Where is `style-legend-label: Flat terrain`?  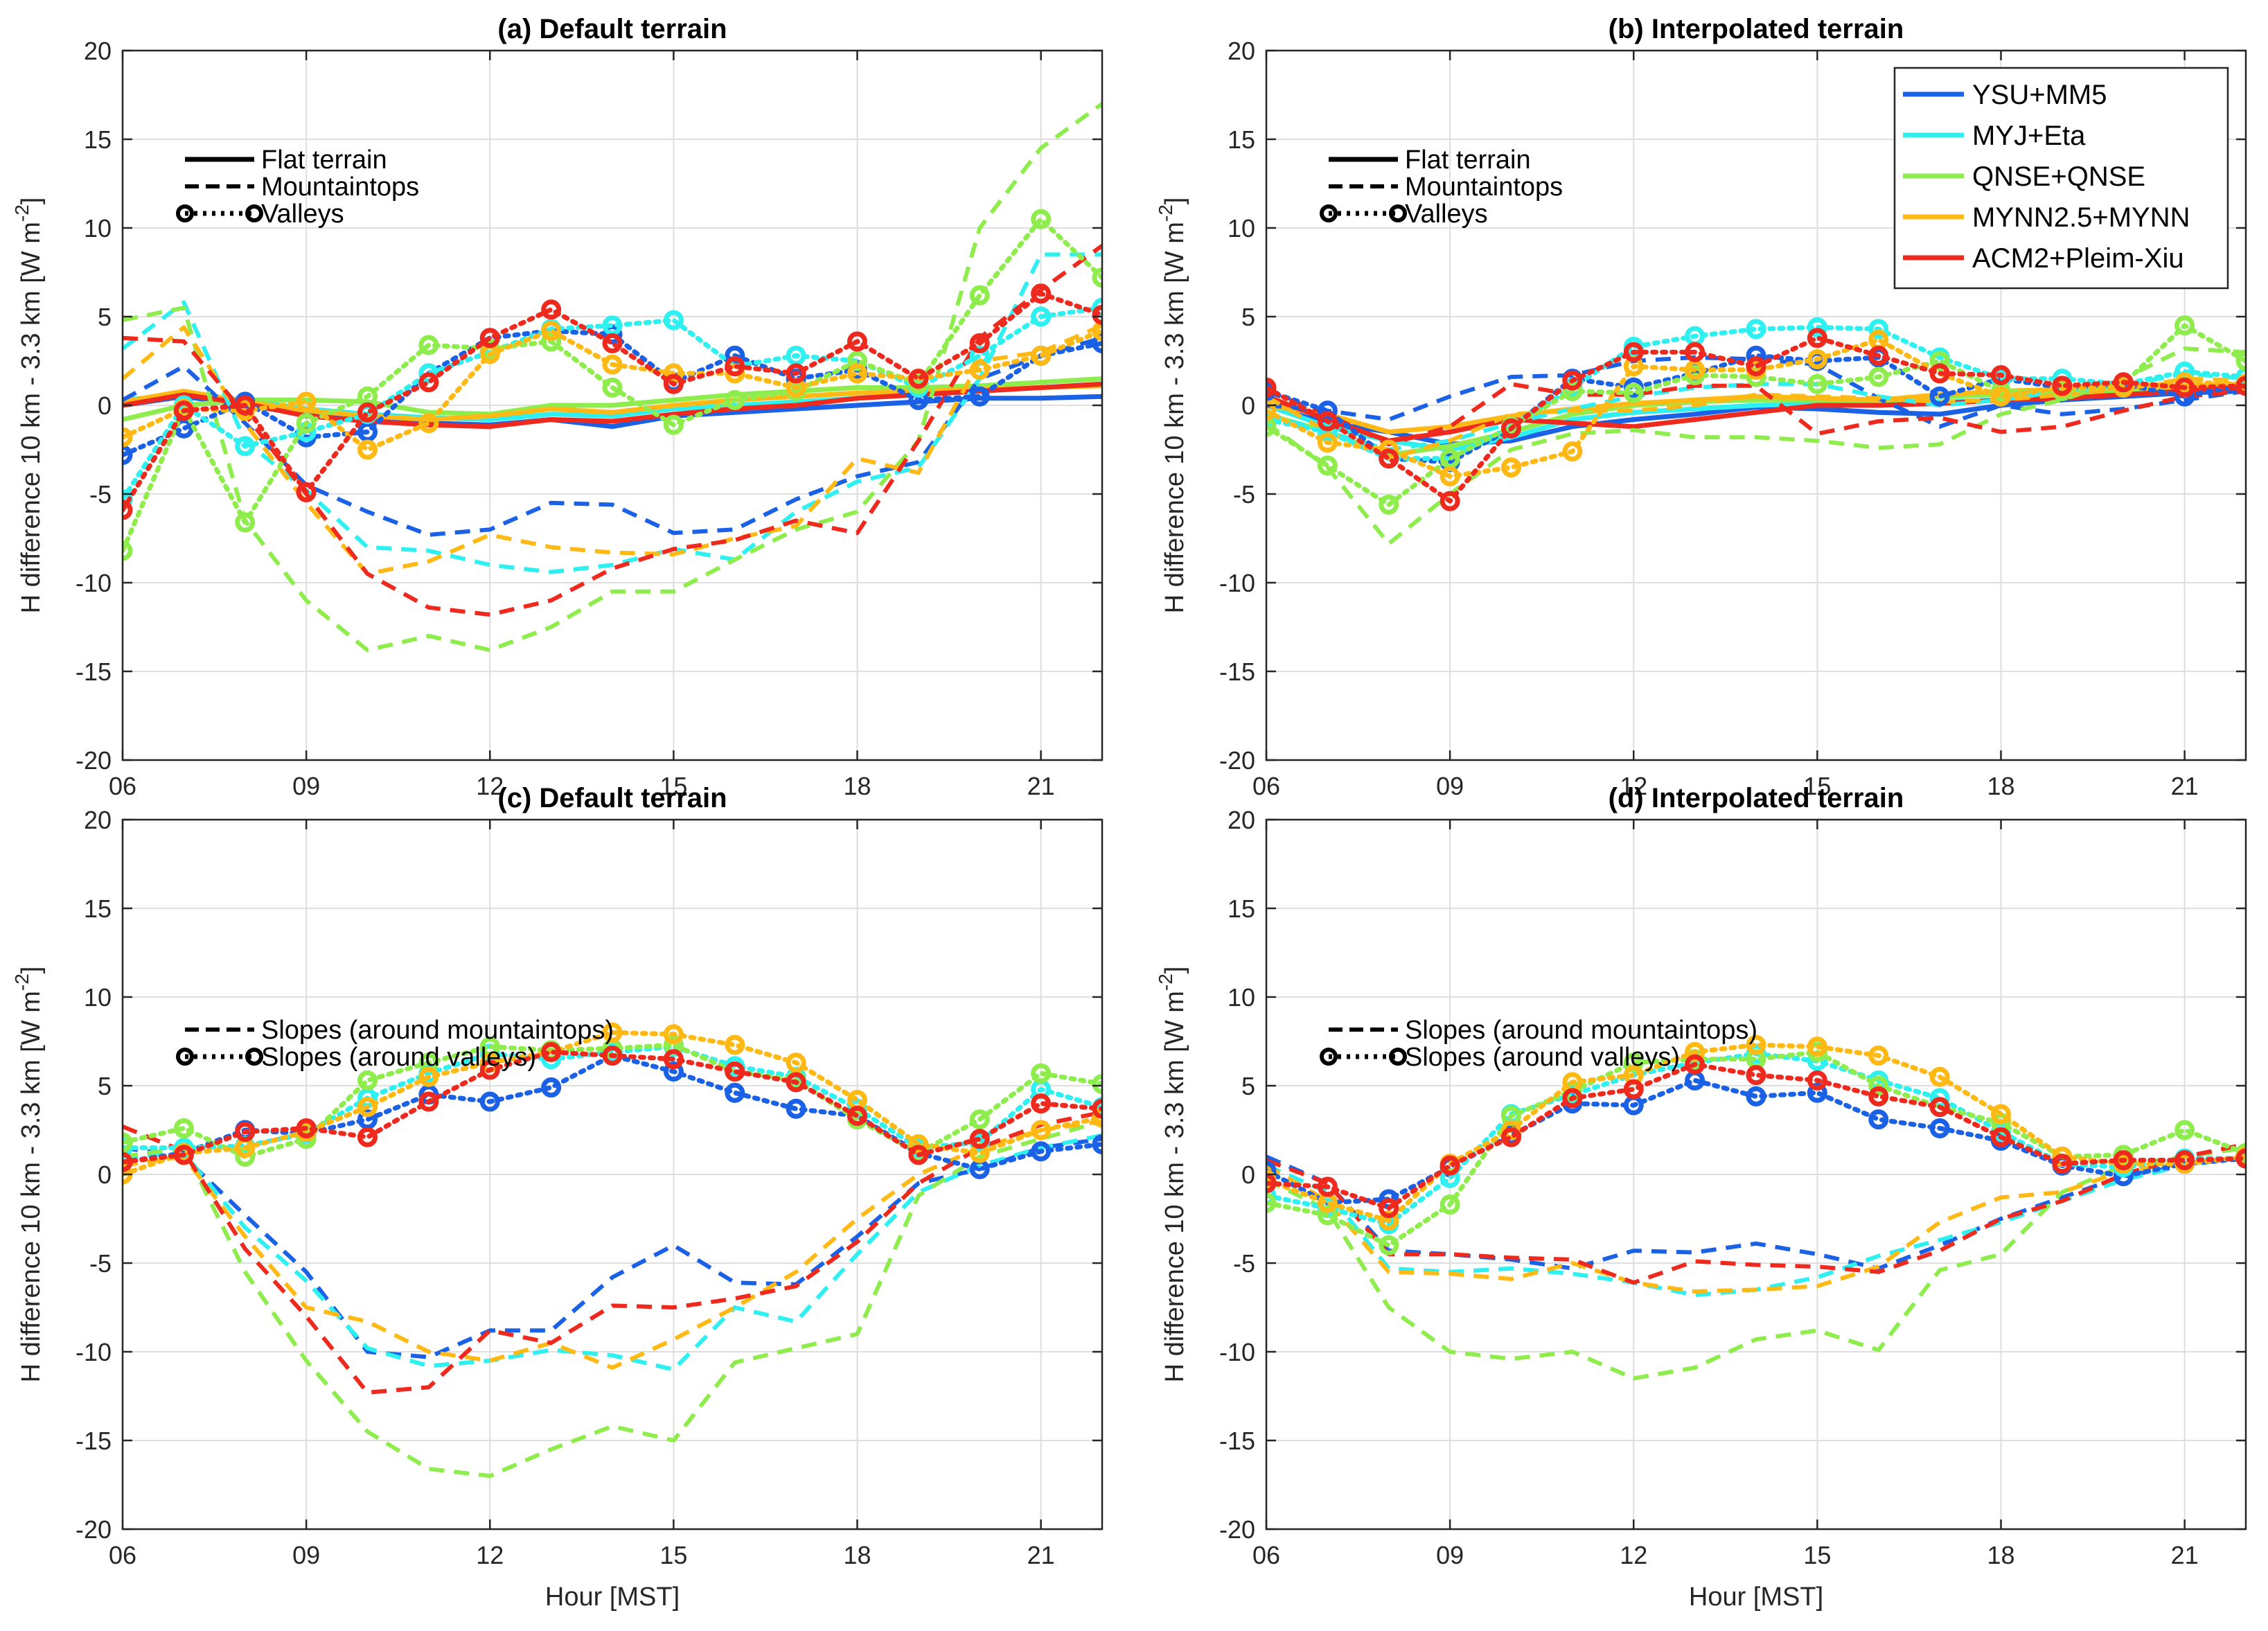 style-legend-label: Flat terrain is located at coordinates (324, 160).